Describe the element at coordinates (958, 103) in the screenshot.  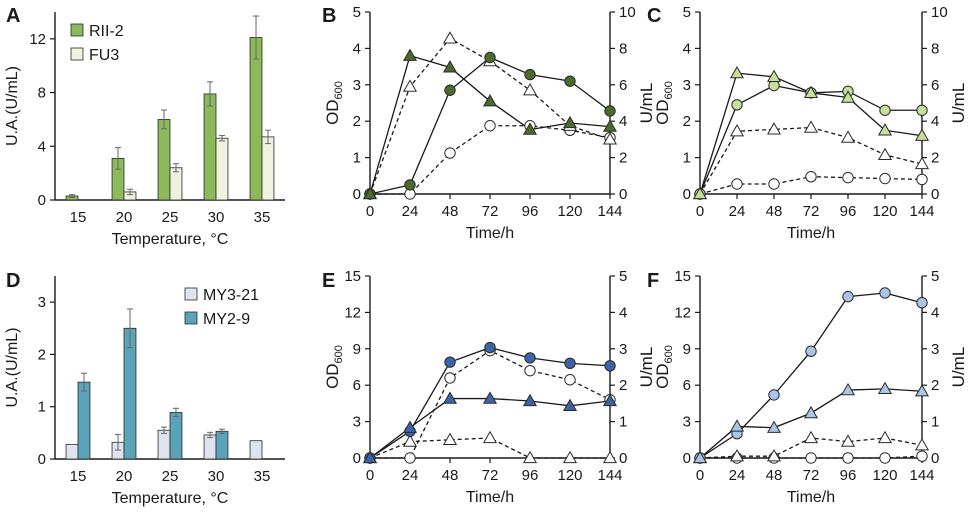
I see `panel-c-y-right-label: U/mL` at that location.